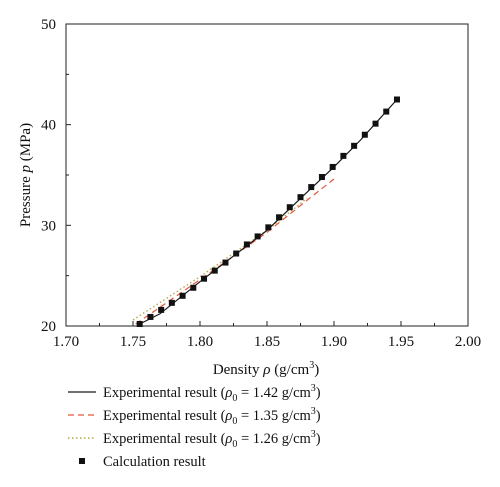 This screenshot has height=487, width=500. What do you see at coordinates (154, 462) in the screenshot?
I see `legend-label-calc: Calculation result` at bounding box center [154, 462].